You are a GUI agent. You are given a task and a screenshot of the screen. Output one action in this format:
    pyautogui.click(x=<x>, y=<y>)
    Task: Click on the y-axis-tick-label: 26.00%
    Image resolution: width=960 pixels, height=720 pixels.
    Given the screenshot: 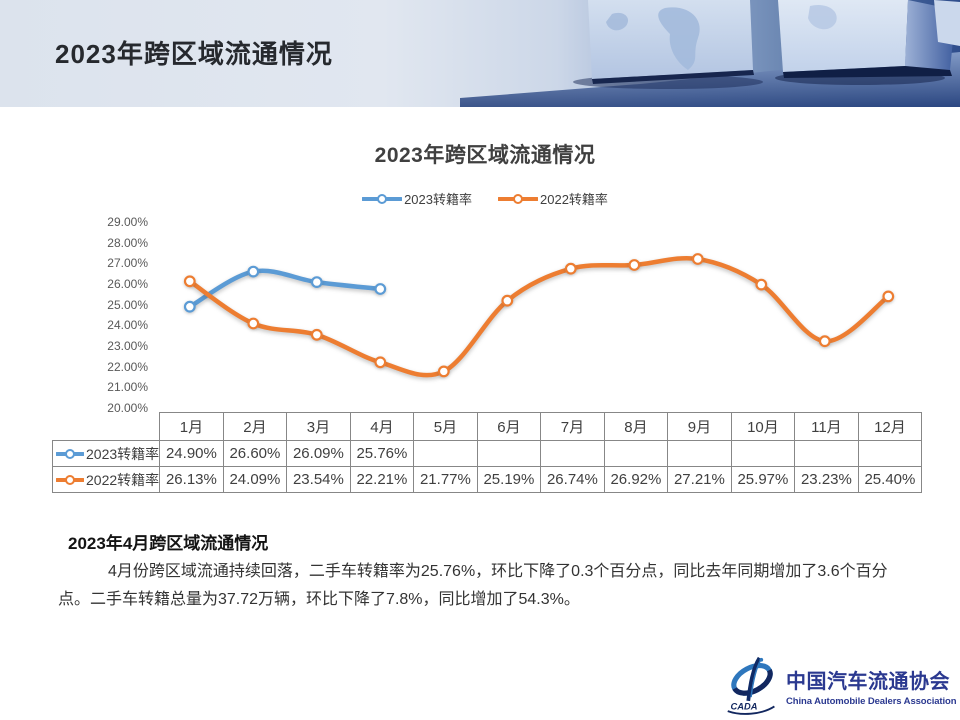 What is the action you would take?
    pyautogui.click(x=127, y=284)
    